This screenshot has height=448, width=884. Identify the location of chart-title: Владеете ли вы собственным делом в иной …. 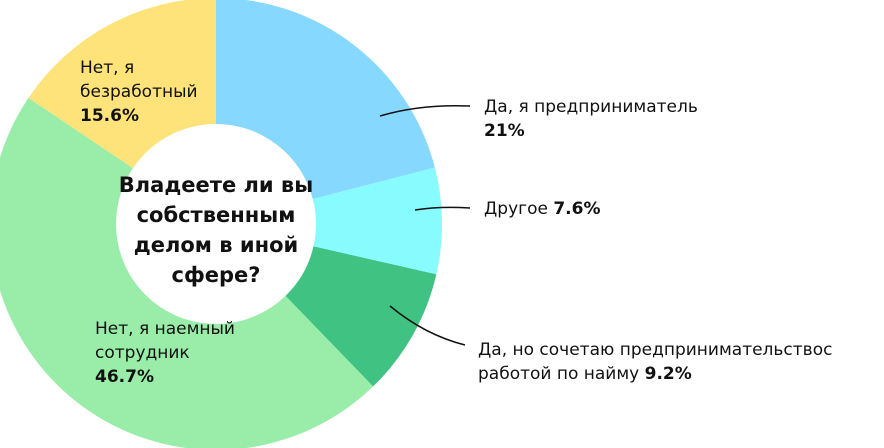
(216, 230).